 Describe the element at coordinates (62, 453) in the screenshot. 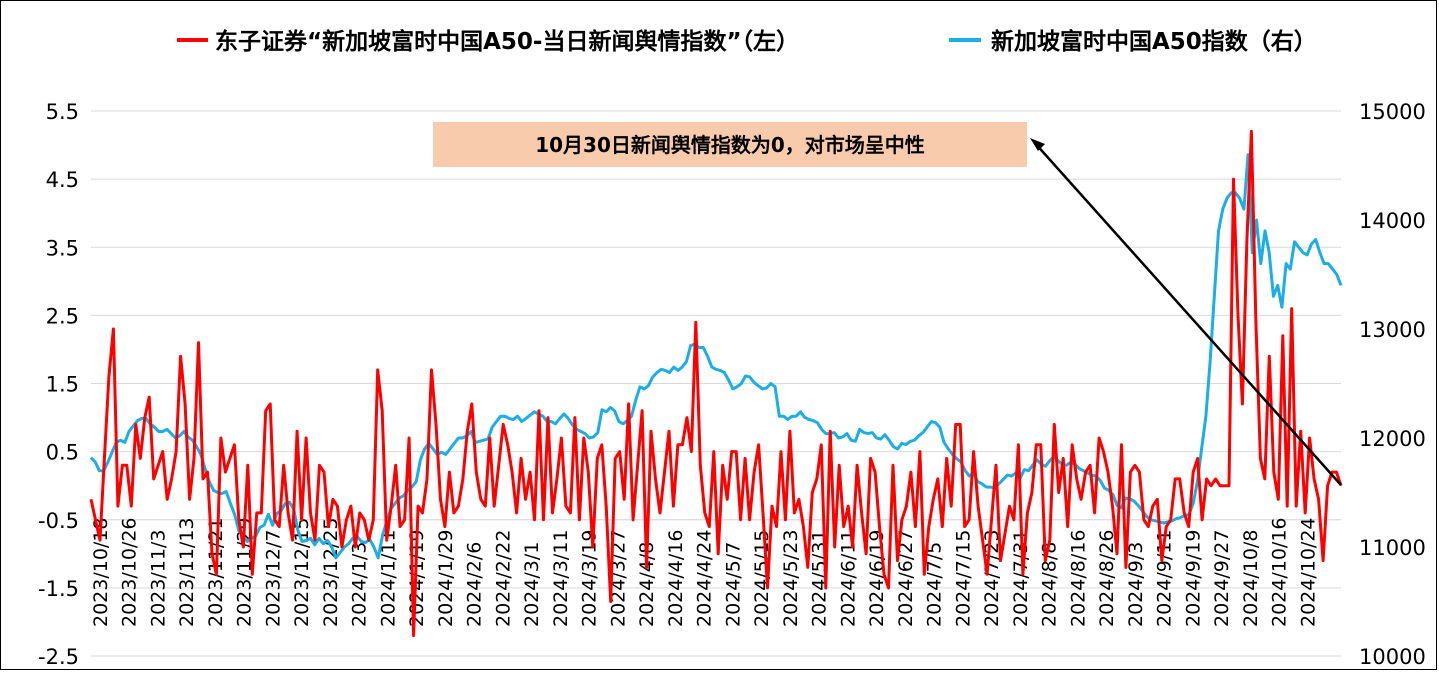

I see `y-left-tick-label: 0.5` at that location.